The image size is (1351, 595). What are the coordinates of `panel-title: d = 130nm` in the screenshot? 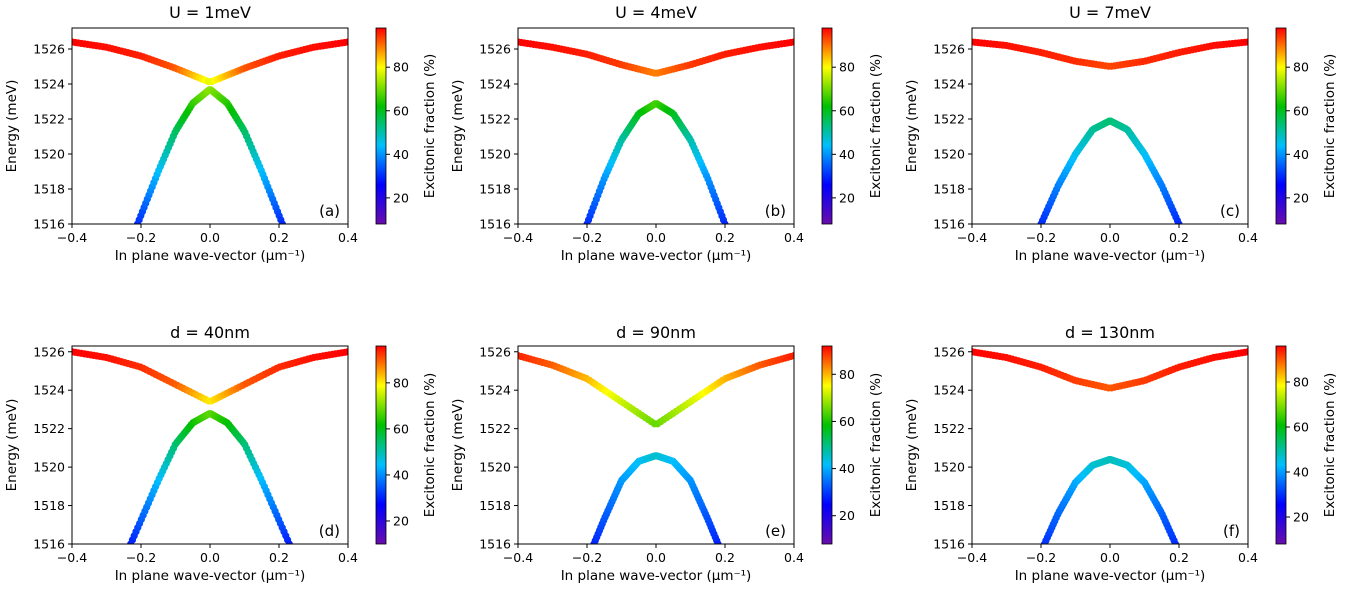 It's located at (1110, 332).